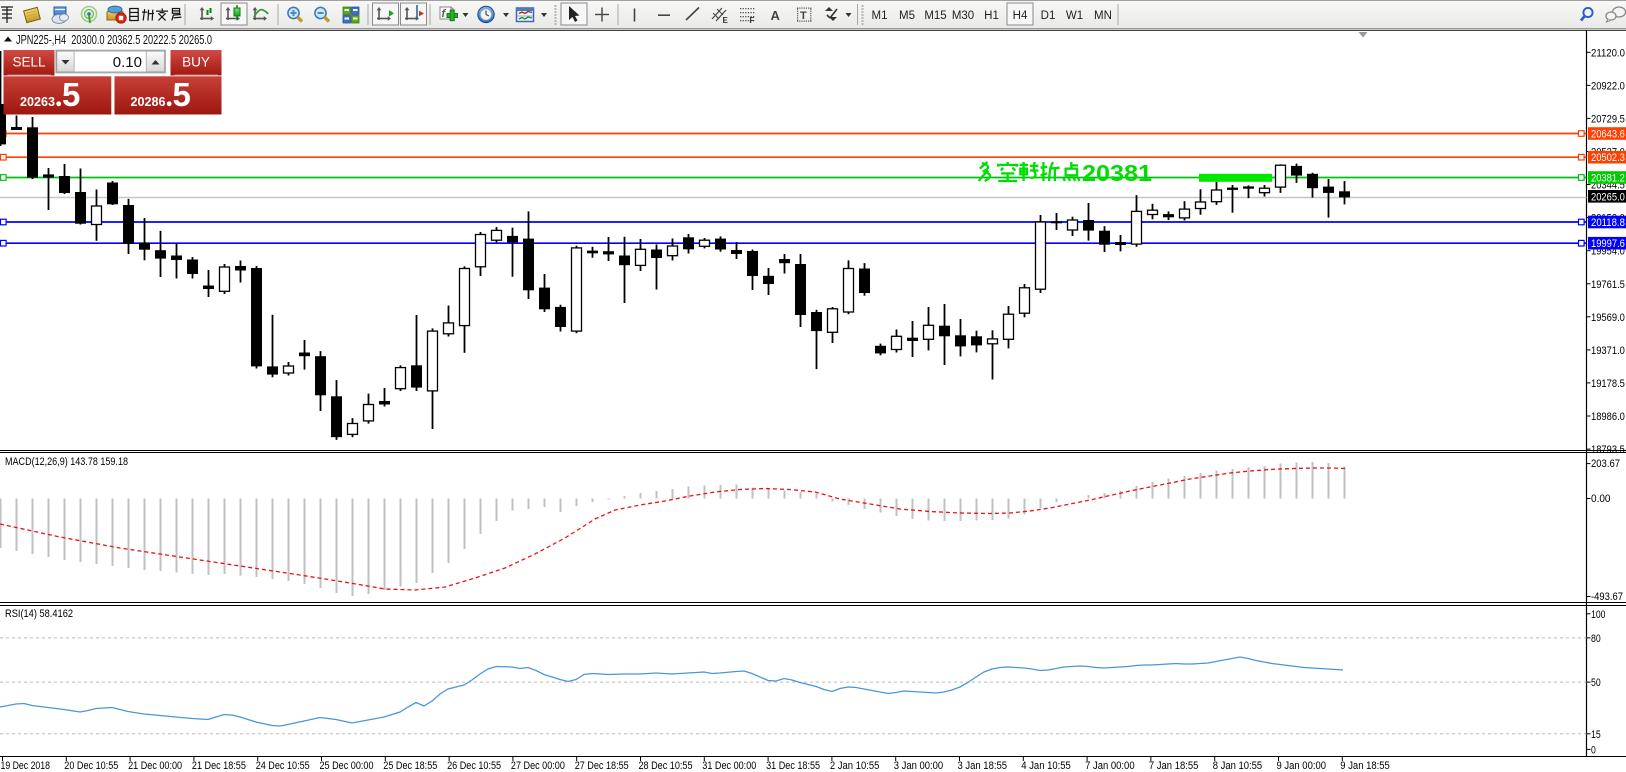 This screenshot has width=1626, height=772. I want to click on svg-text: 20 Dec 10:55, so click(91, 766).